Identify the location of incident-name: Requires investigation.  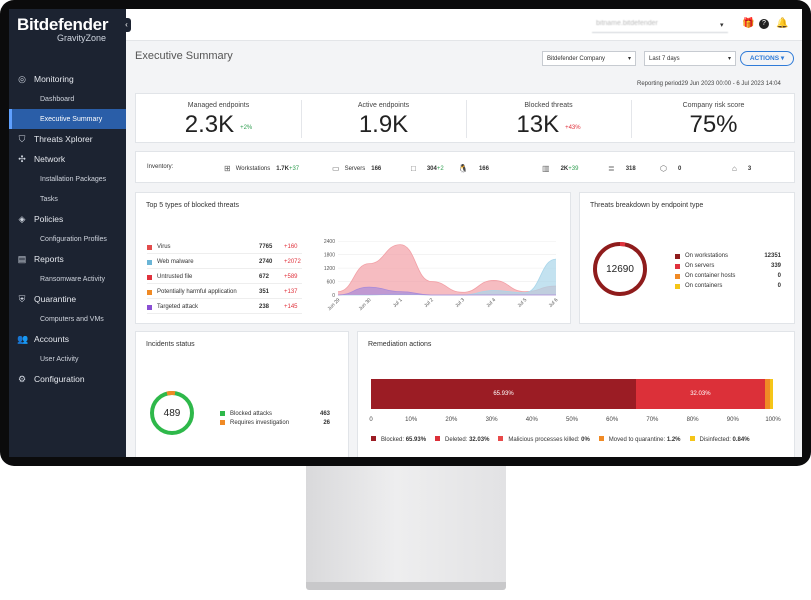
(260, 422).